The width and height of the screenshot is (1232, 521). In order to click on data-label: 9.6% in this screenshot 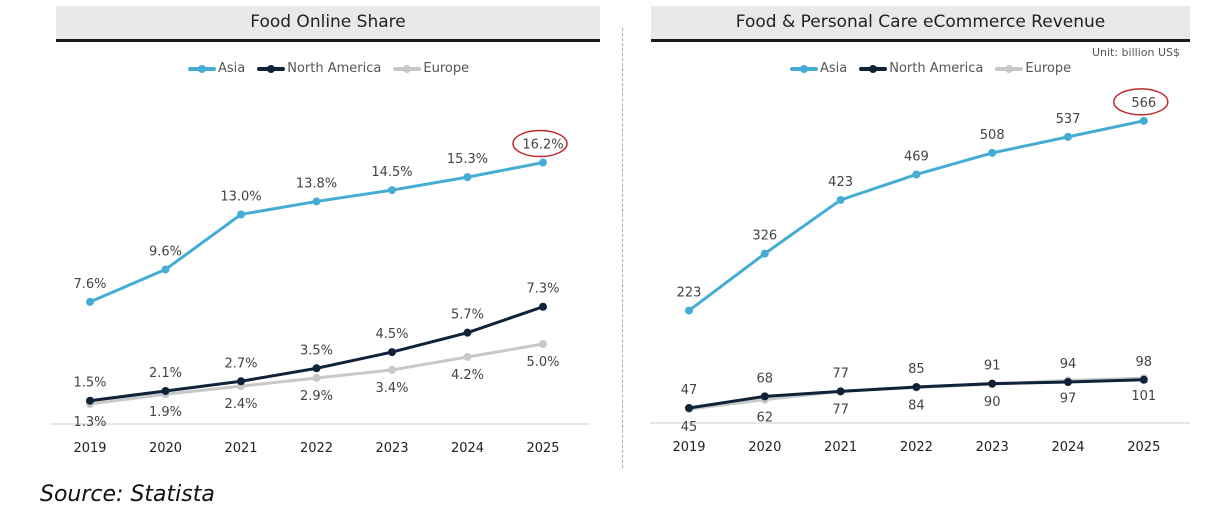, I will do `click(165, 251)`.